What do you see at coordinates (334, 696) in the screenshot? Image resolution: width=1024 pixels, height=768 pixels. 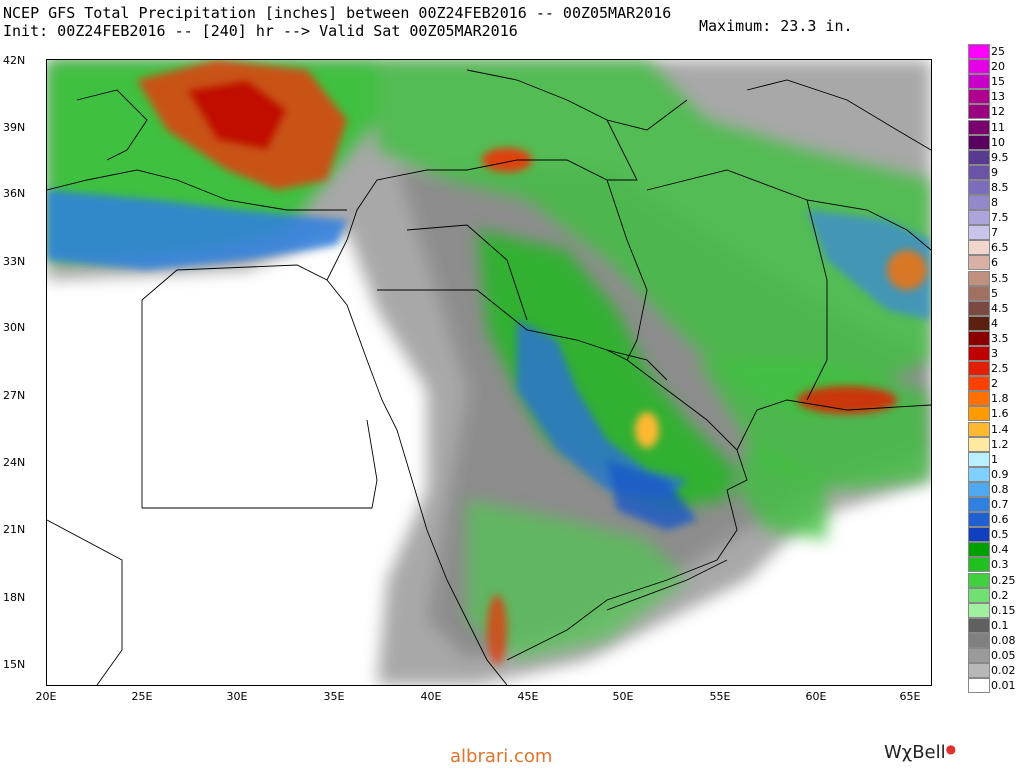 I see `lon-tick: 35E` at bounding box center [334, 696].